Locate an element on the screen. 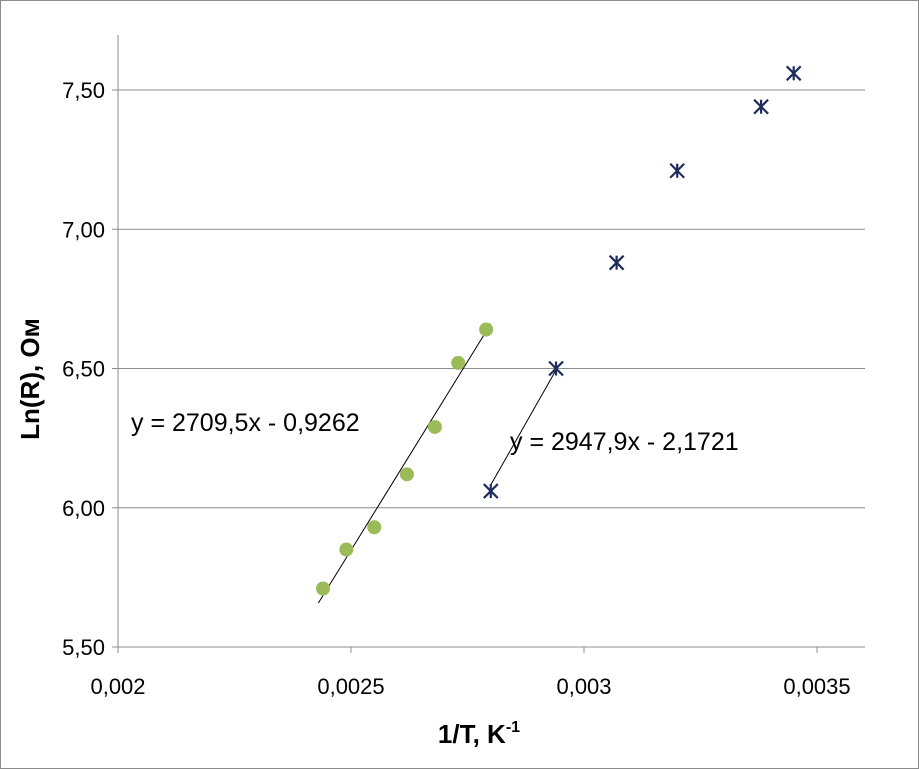  trendline-equation-1: y = 2709,5x - 0,9262 is located at coordinates (245, 423).